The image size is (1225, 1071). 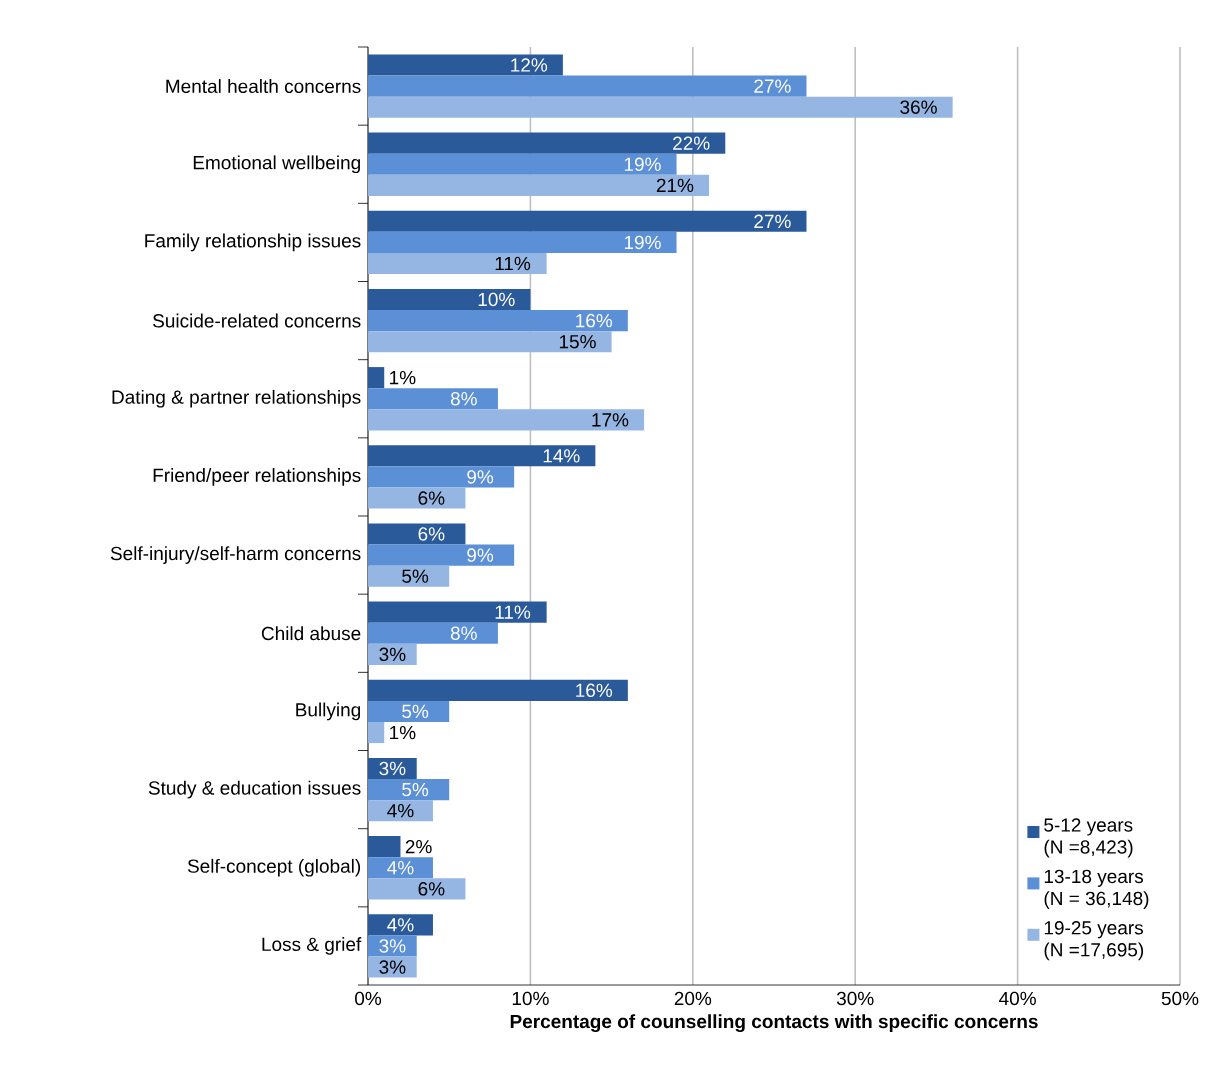 What do you see at coordinates (675, 185) in the screenshot?
I see `data-label: 21%` at bounding box center [675, 185].